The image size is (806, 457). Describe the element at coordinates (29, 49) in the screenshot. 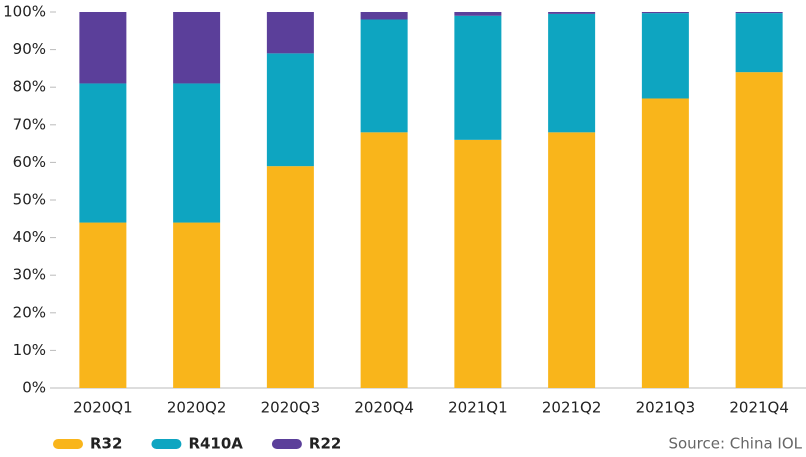

I see `y-tick-label: 90%` at that location.